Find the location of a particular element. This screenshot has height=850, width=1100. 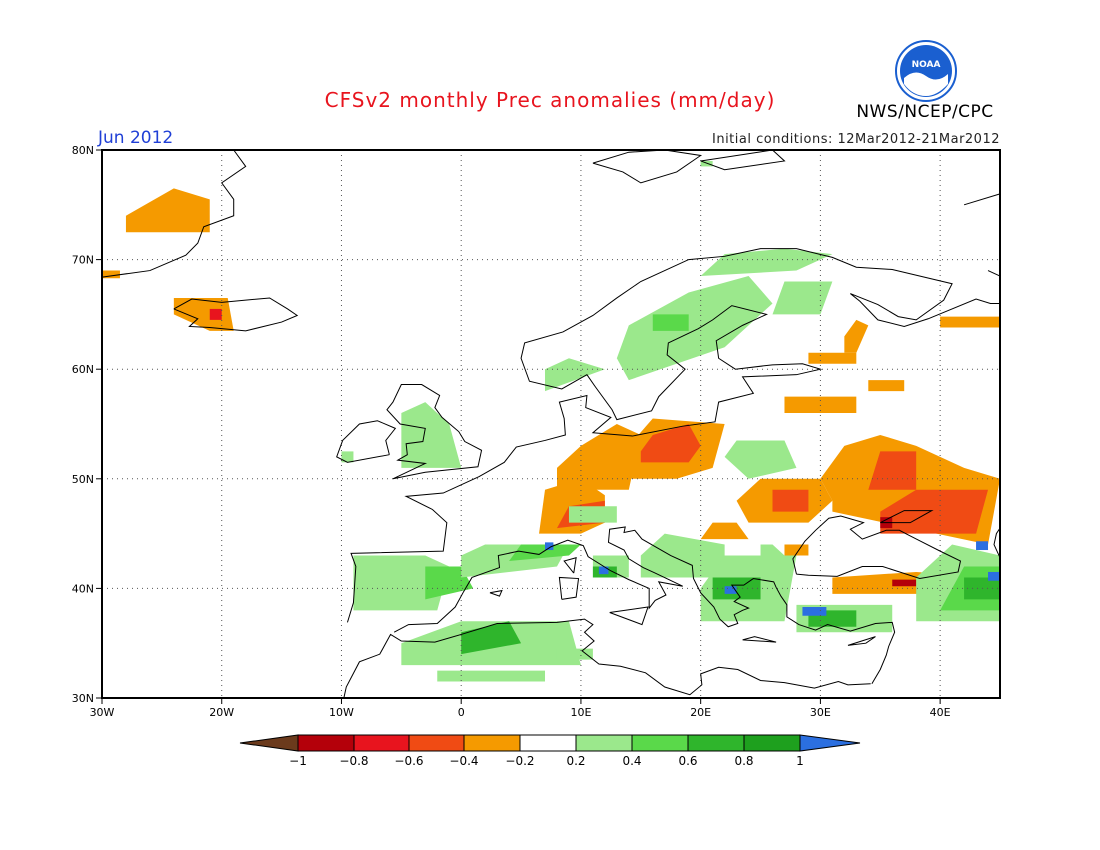

lon-tick-label: 20E is located at coordinates (700, 712).